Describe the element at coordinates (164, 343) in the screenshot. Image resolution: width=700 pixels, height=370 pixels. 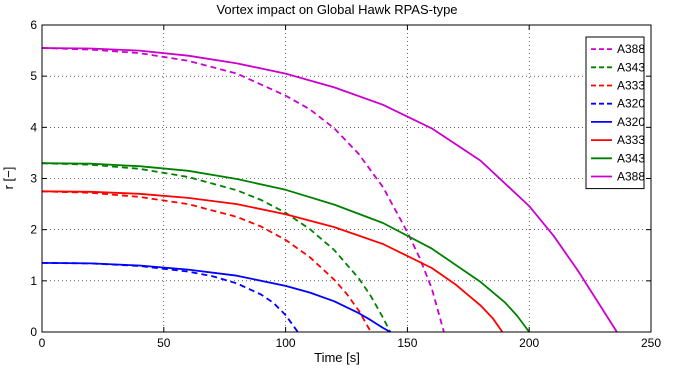
I see `x-tick-label: 50` at that location.